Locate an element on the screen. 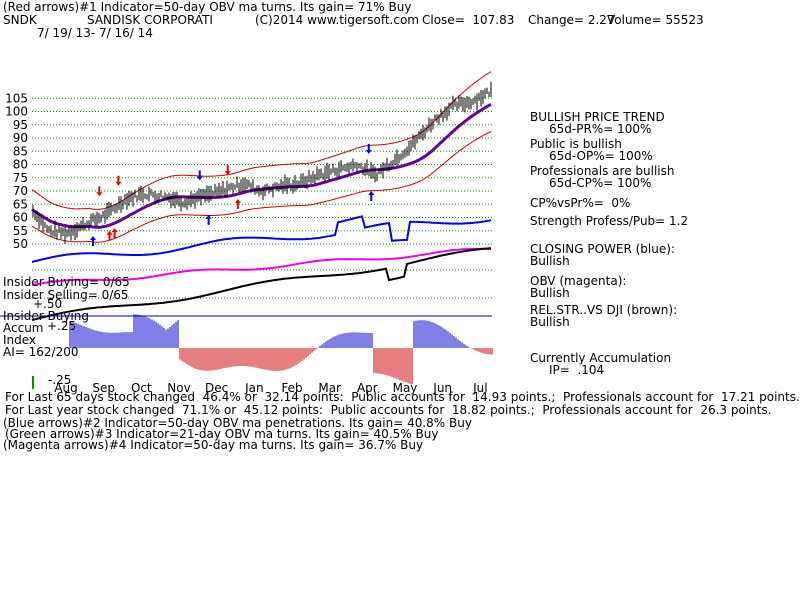 This screenshot has height=600, width=800. y-tick-label: 100 is located at coordinates (16, 112).